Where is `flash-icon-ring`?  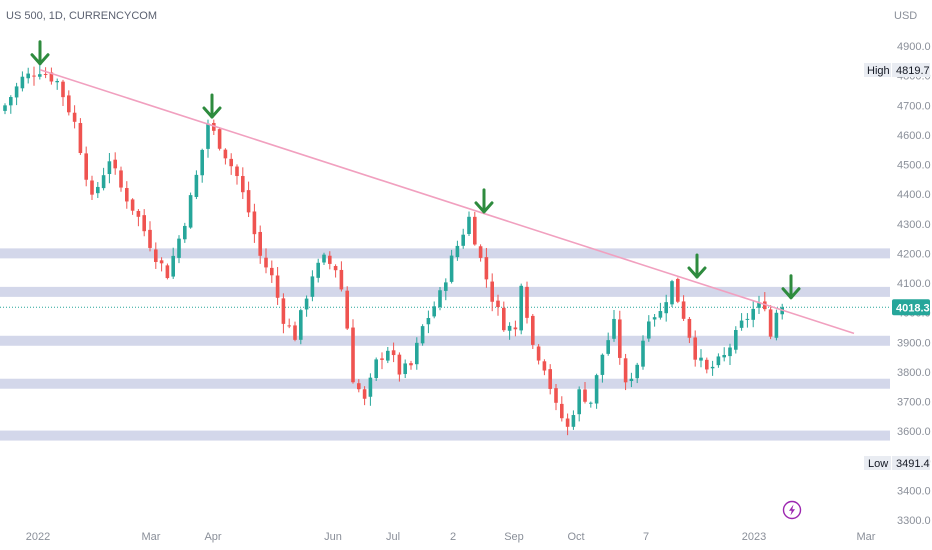
flash-icon-ring is located at coordinates (792, 510).